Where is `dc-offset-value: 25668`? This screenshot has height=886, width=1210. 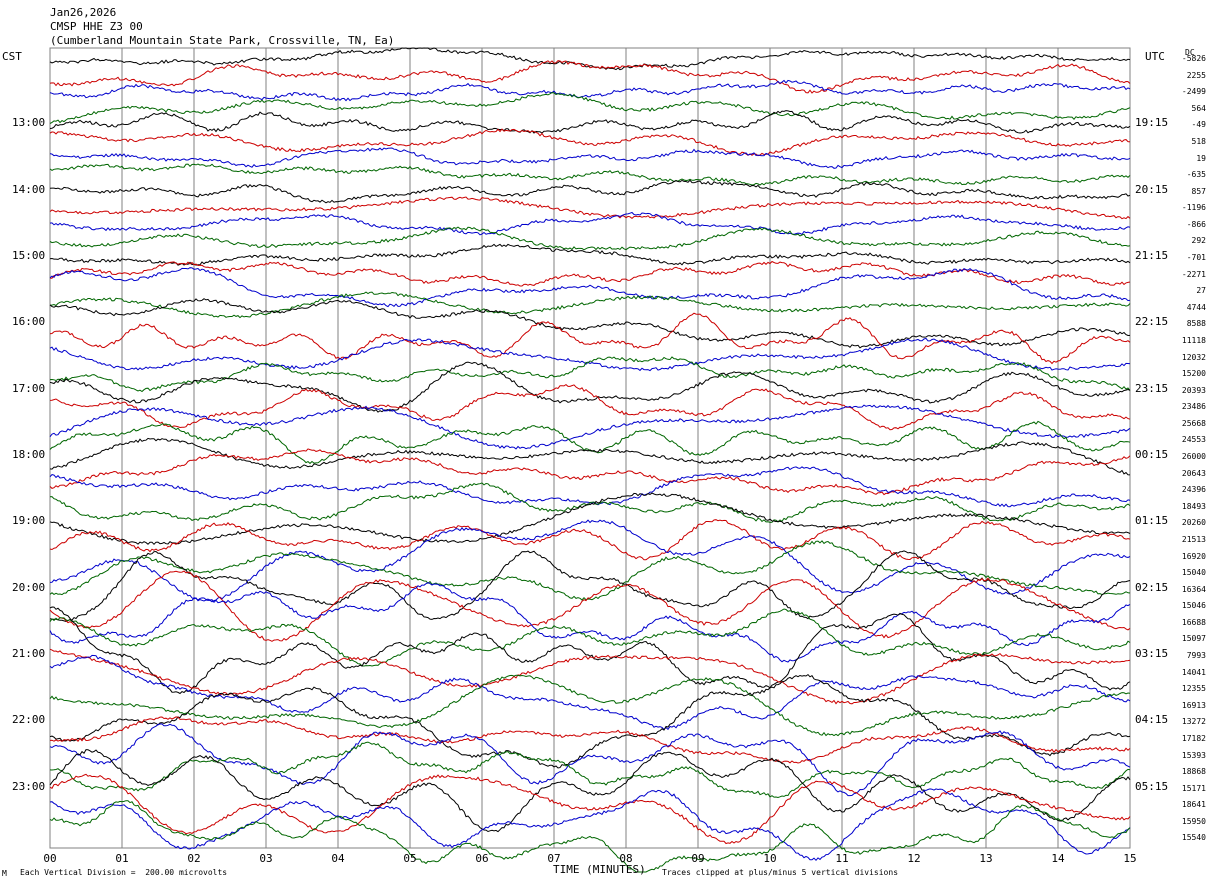
dc-offset-value: 25668 is located at coordinates (1193, 423).